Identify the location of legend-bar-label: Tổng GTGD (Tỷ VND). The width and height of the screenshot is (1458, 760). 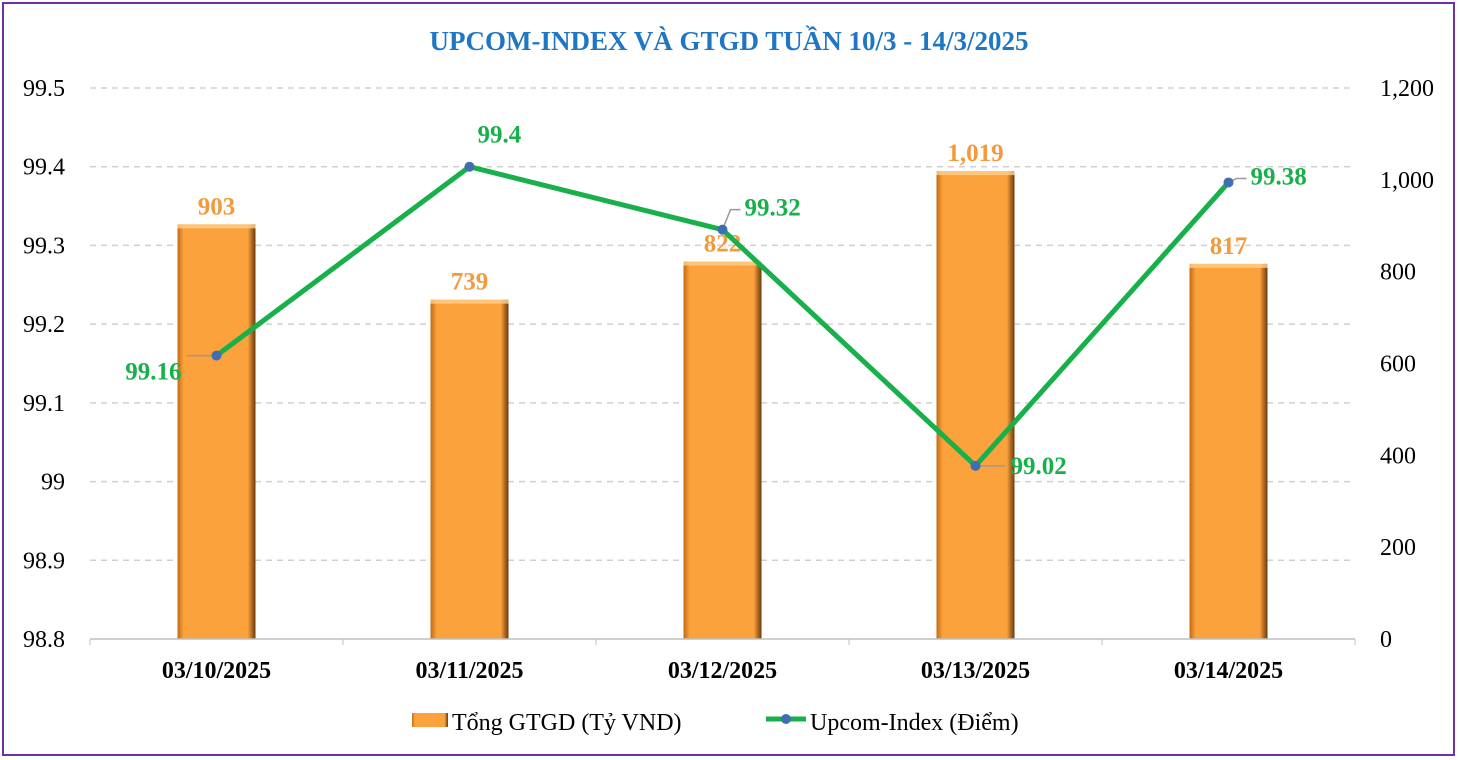
(567, 723).